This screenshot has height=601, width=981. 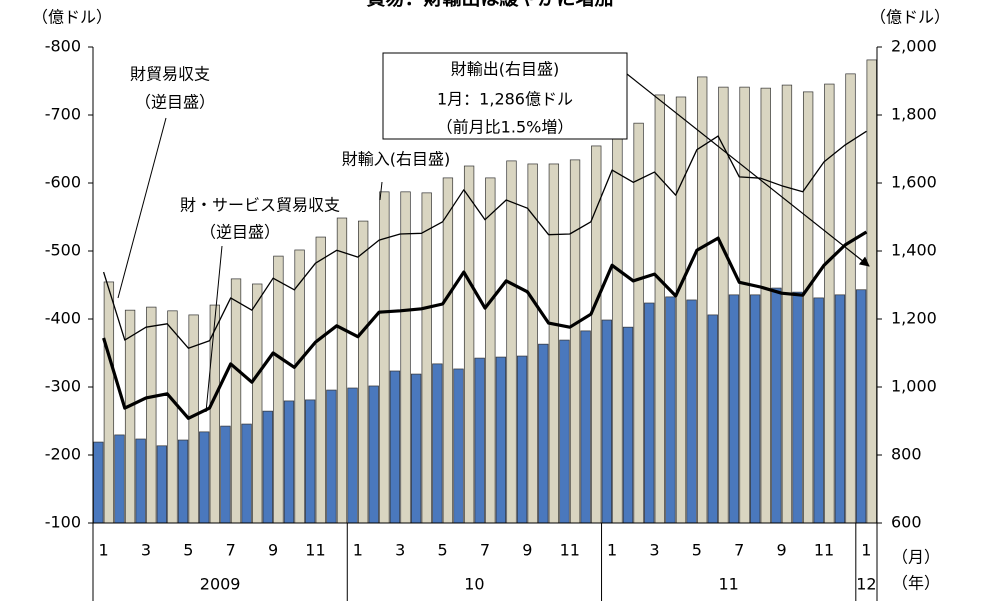 What do you see at coordinates (916, 557) in the screenshot?
I see `x-unit: （月）` at bounding box center [916, 557].